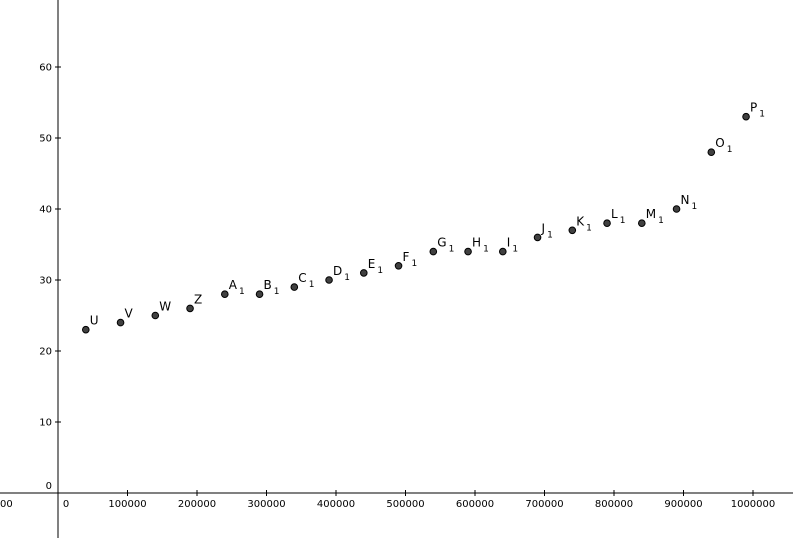  What do you see at coordinates (45, 139) in the screenshot?
I see `y-tick-label: 50` at bounding box center [45, 139].